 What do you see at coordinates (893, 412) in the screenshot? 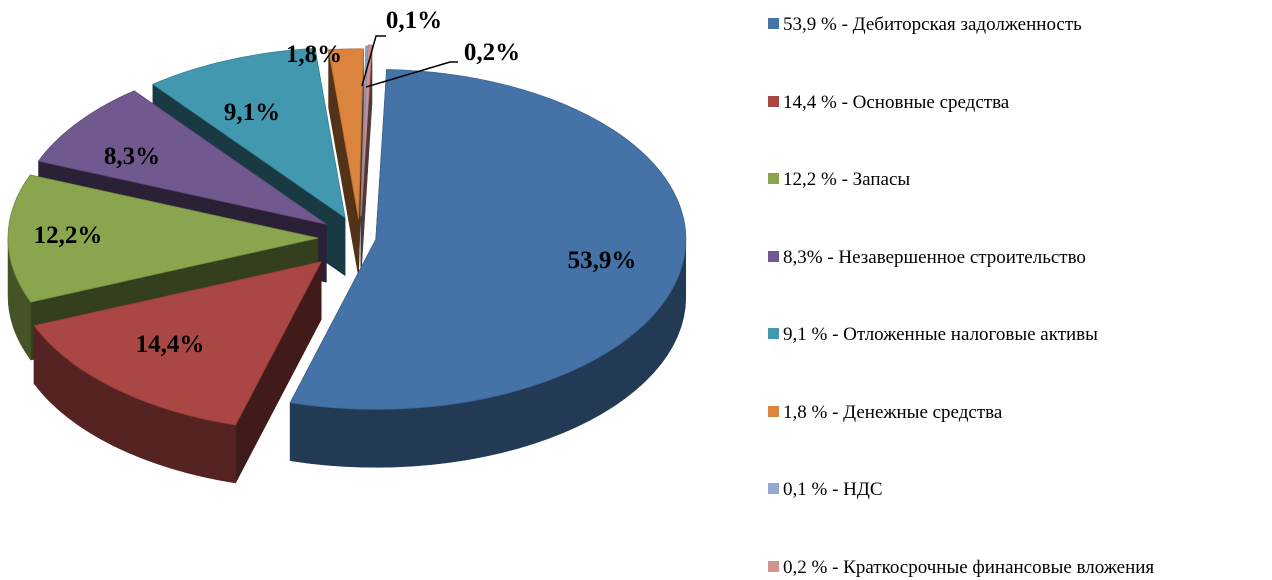
I see `legend-label: 1,8 % - Денежные средства` at bounding box center [893, 412].